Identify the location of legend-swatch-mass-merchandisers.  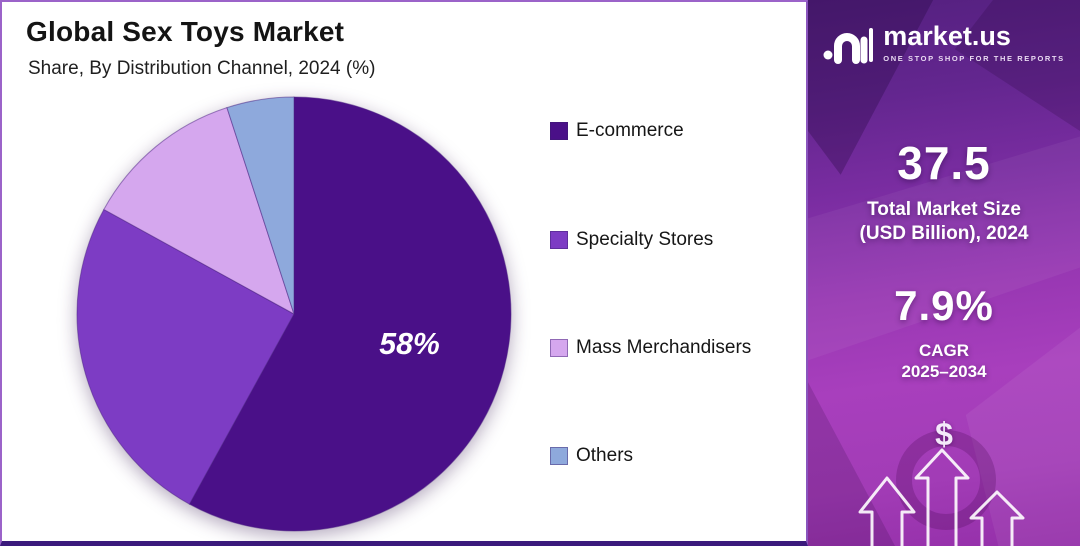
(559, 348).